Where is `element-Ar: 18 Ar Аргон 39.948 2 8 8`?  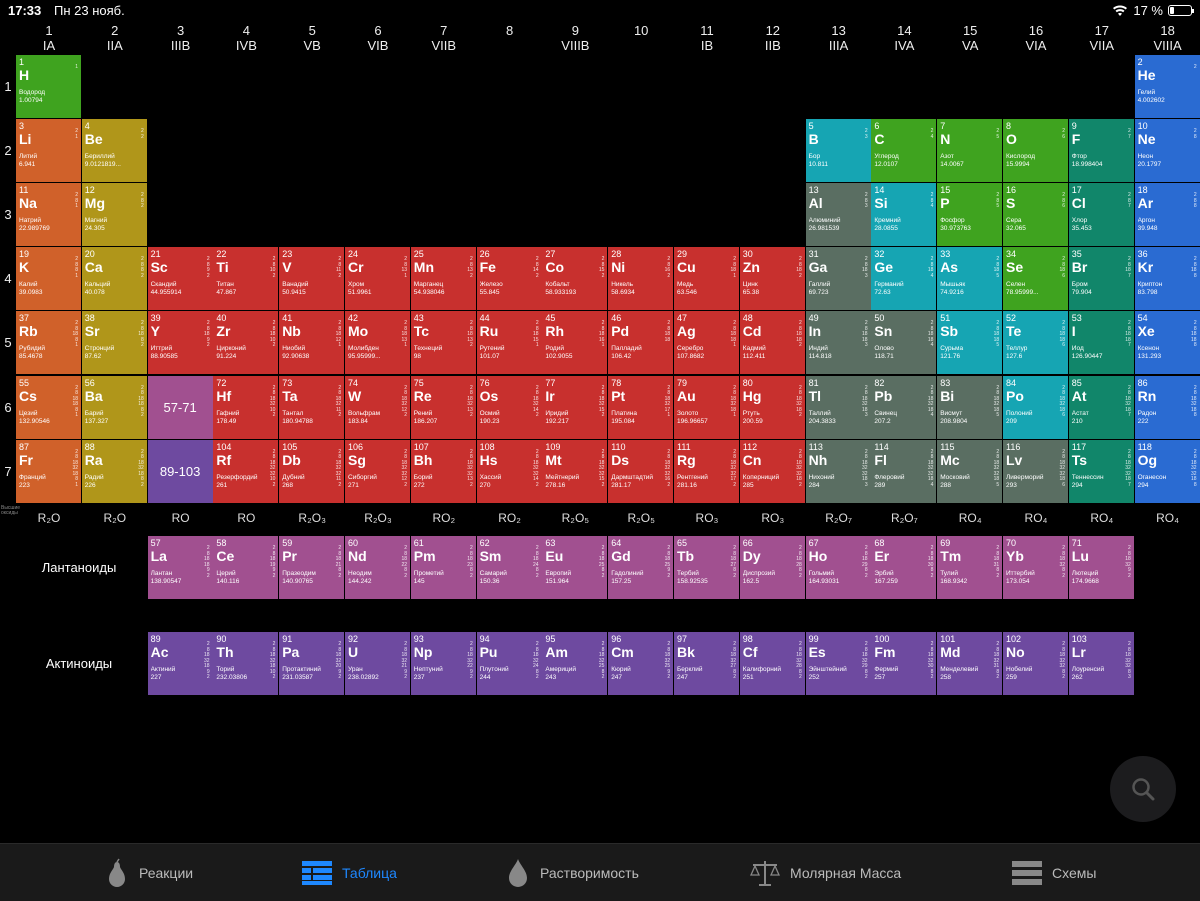 element-Ar: 18 Ar Аргон 39.948 2 8 8 is located at coordinates (1167, 215).